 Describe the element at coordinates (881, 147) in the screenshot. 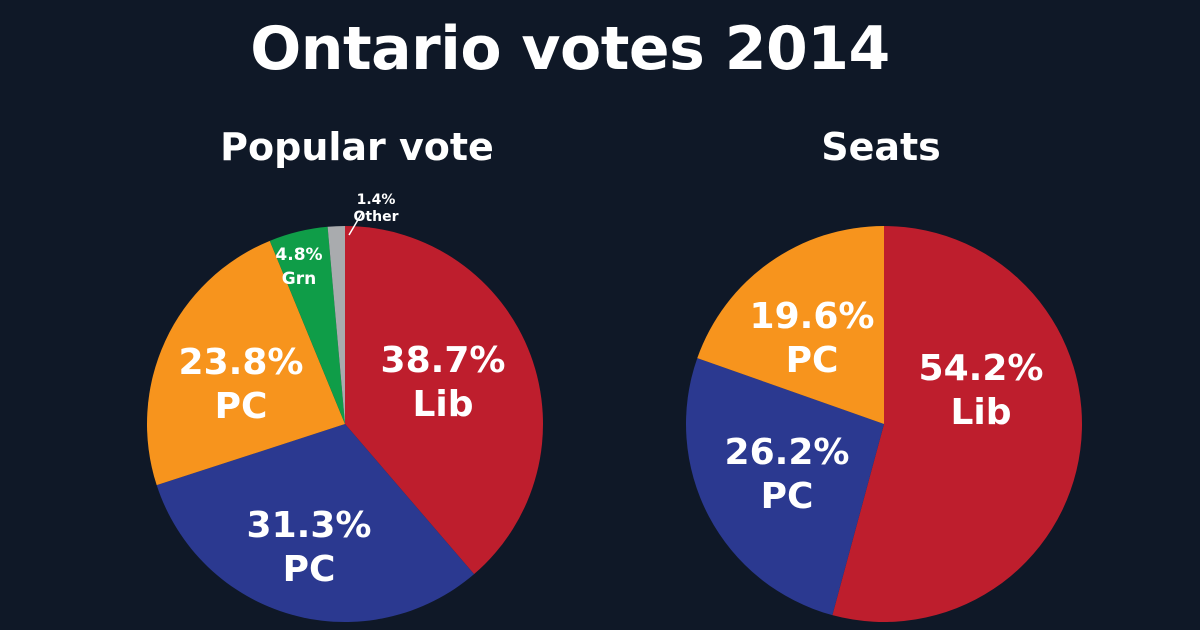

I see `chart-title-seats: Seats` at that location.